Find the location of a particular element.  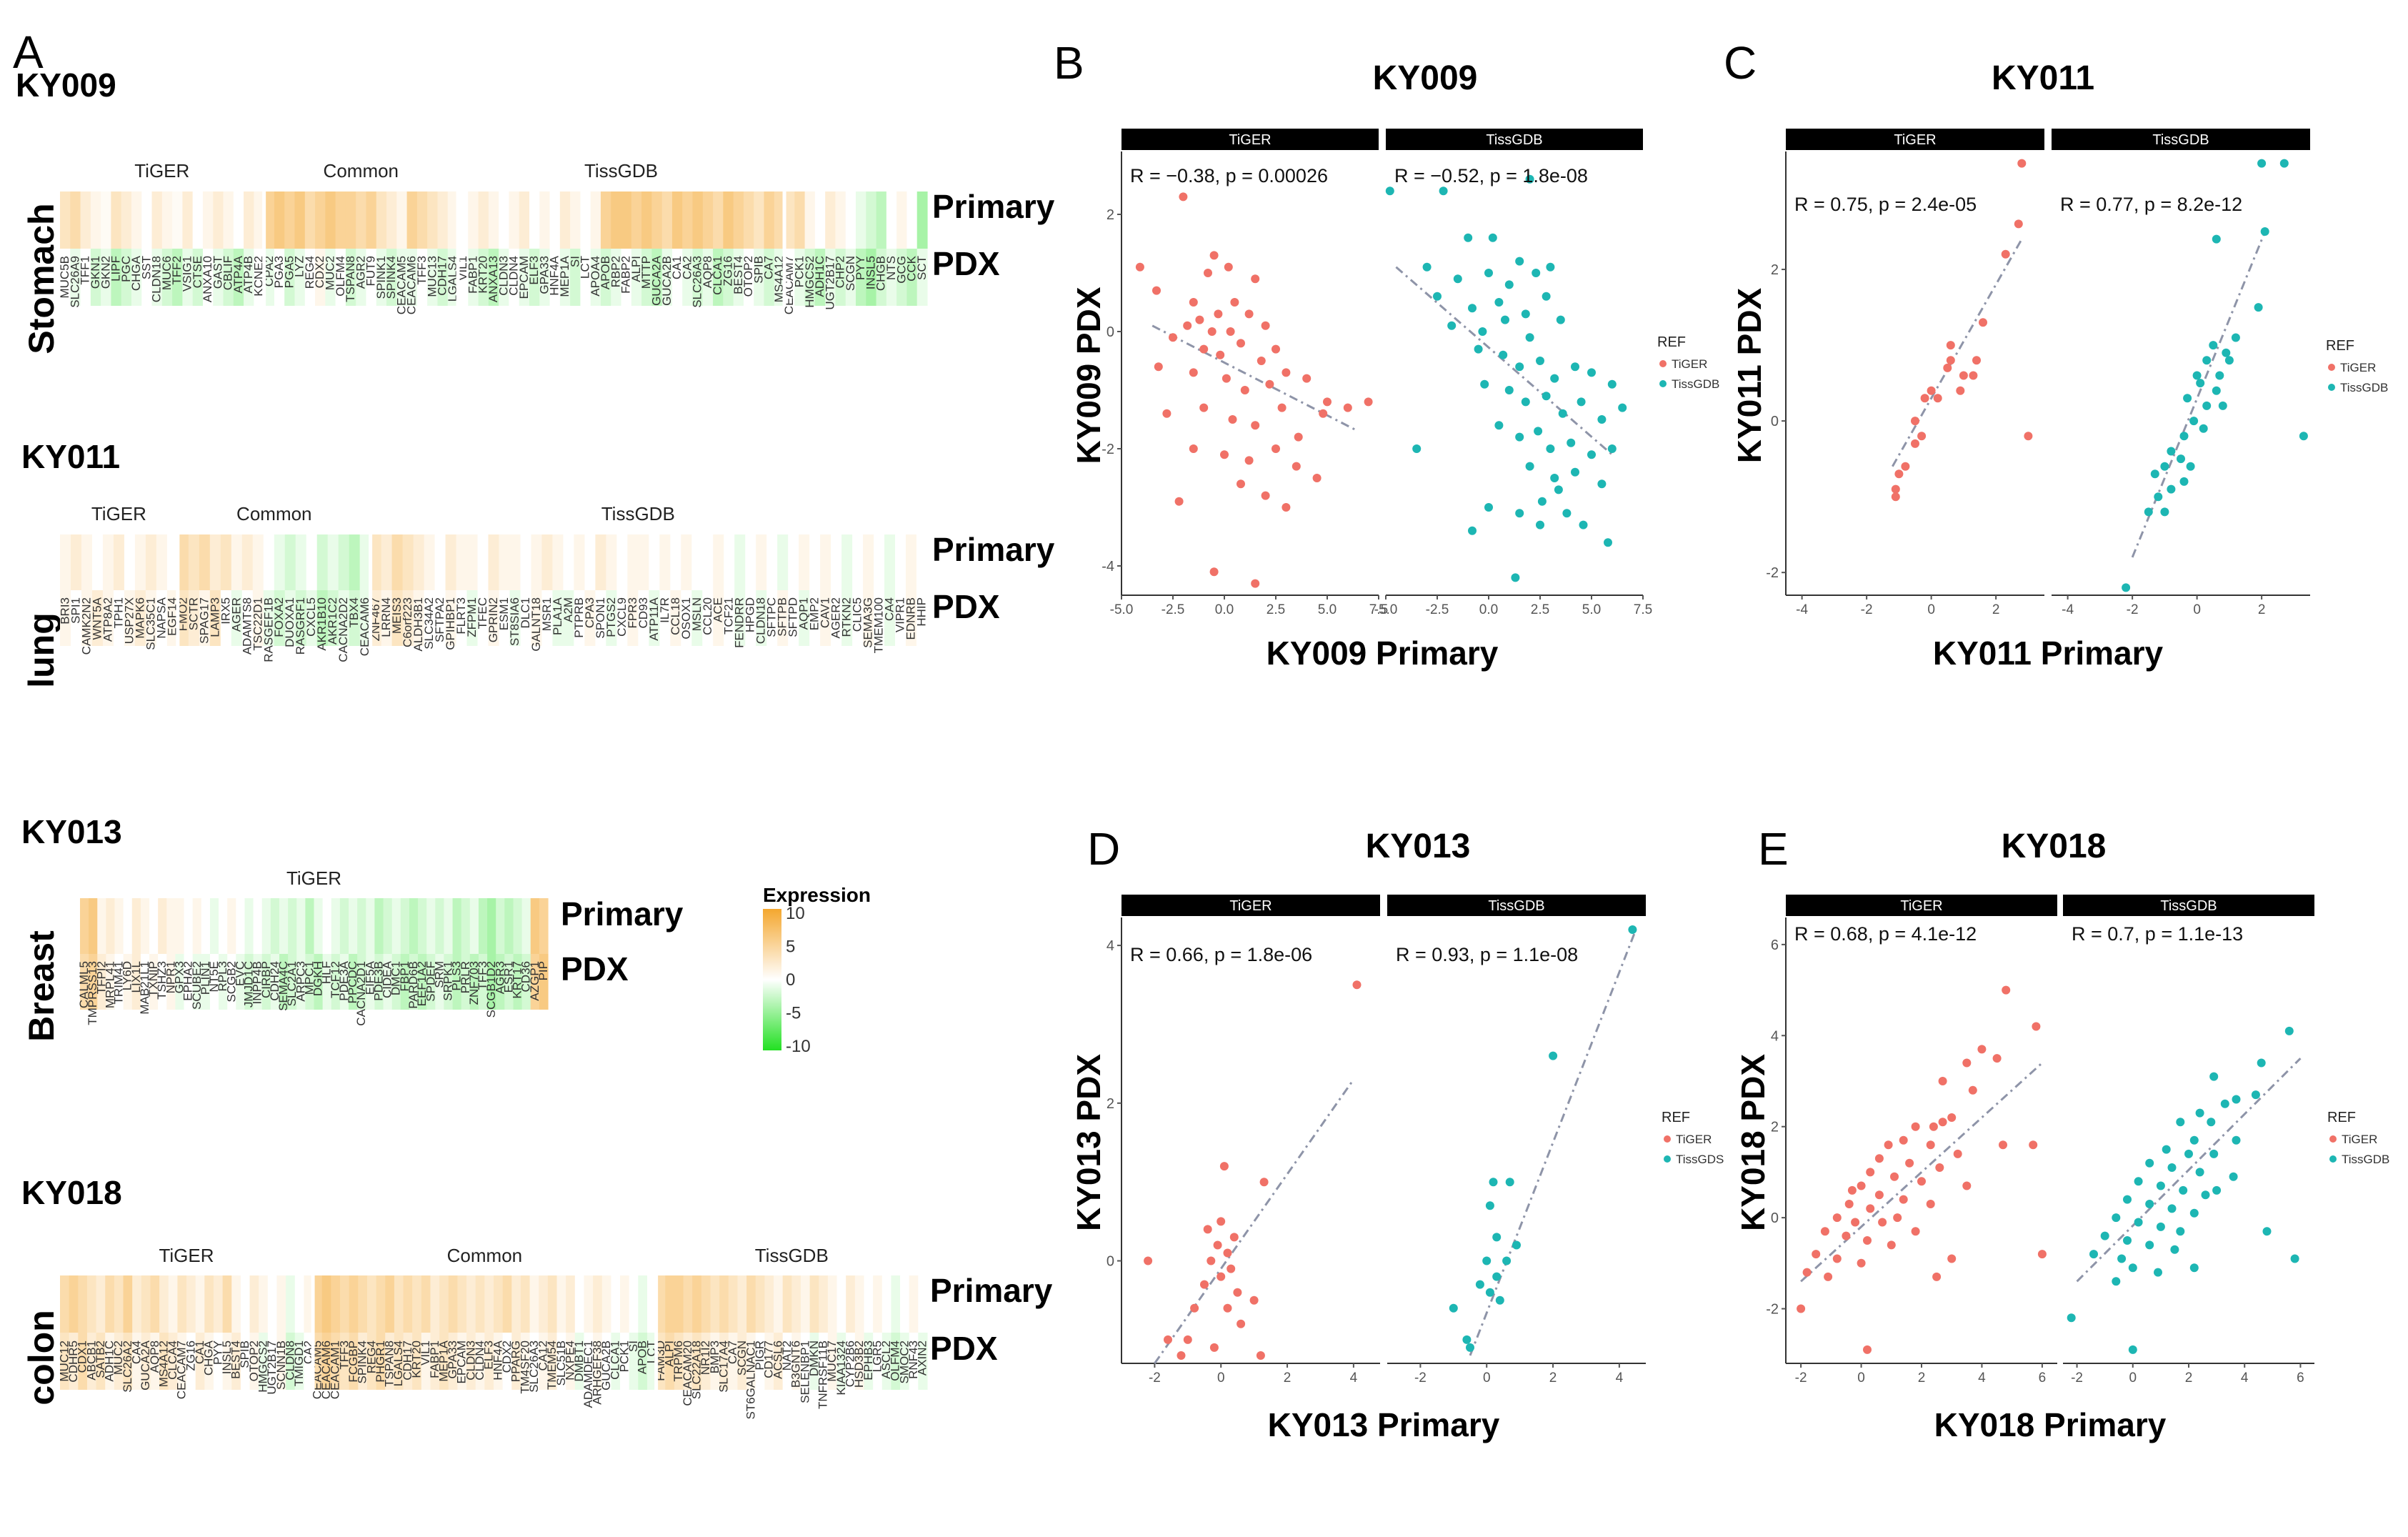

gene-label: FABP2 is located at coordinates (626, 275).